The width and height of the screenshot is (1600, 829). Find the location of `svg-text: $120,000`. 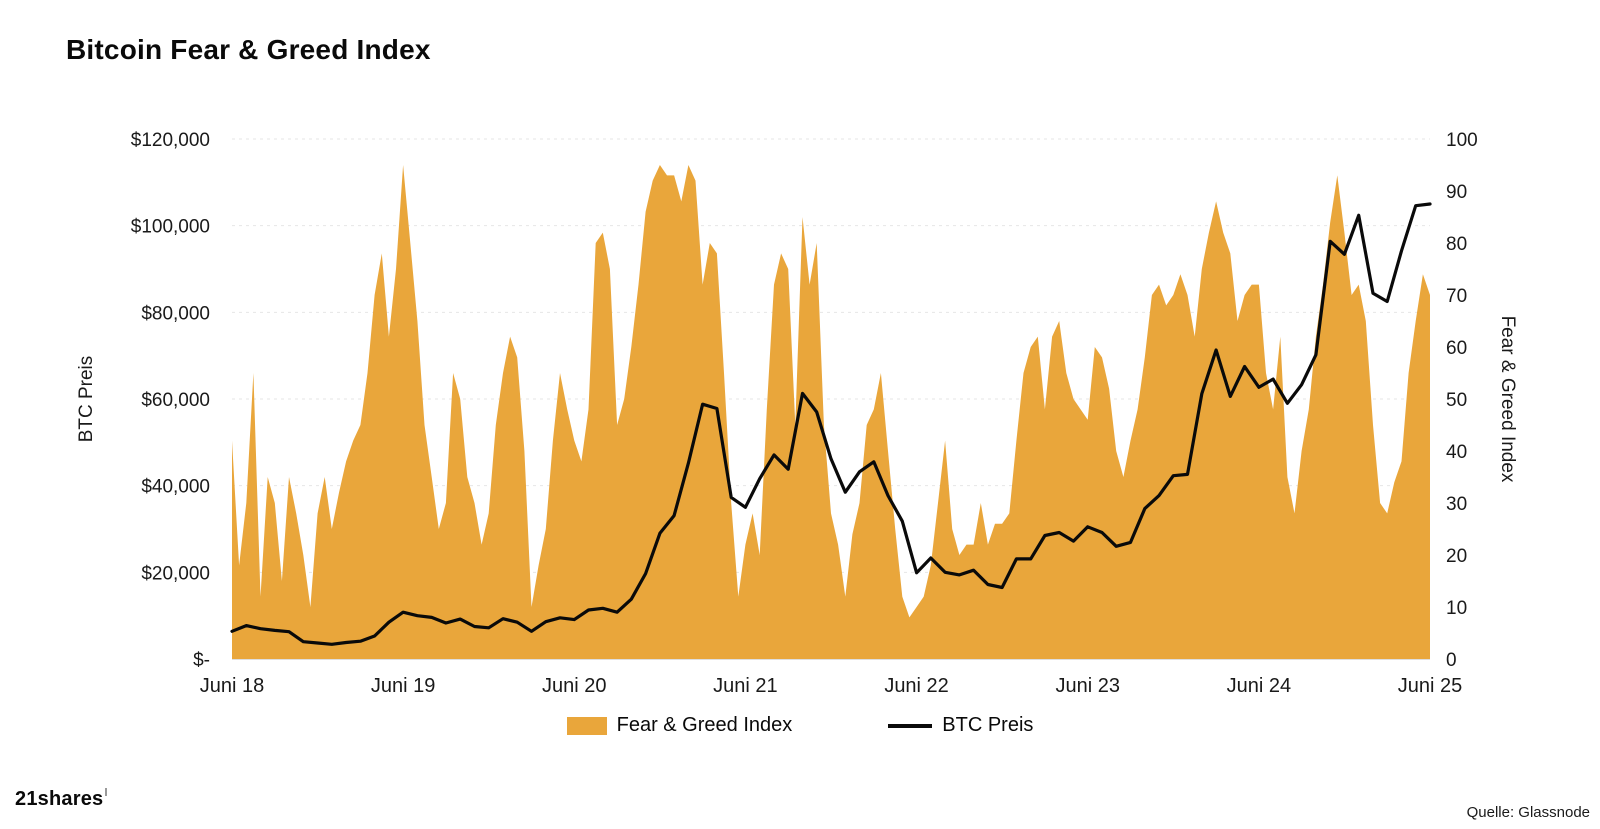

svg-text: $120,000 is located at coordinates (170, 140).